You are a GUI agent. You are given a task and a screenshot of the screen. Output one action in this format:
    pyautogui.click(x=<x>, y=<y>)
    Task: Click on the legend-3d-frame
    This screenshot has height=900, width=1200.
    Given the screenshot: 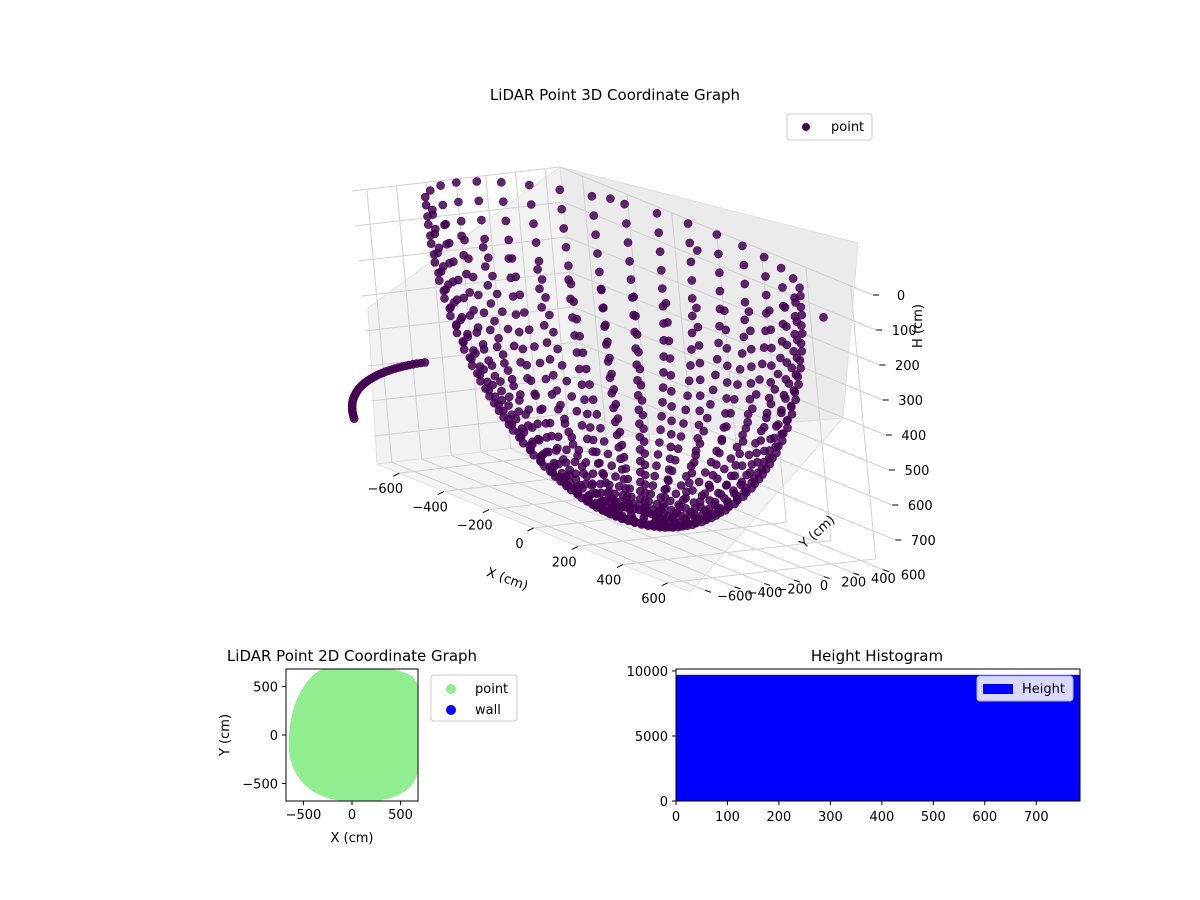 What is the action you would take?
    pyautogui.click(x=829, y=127)
    